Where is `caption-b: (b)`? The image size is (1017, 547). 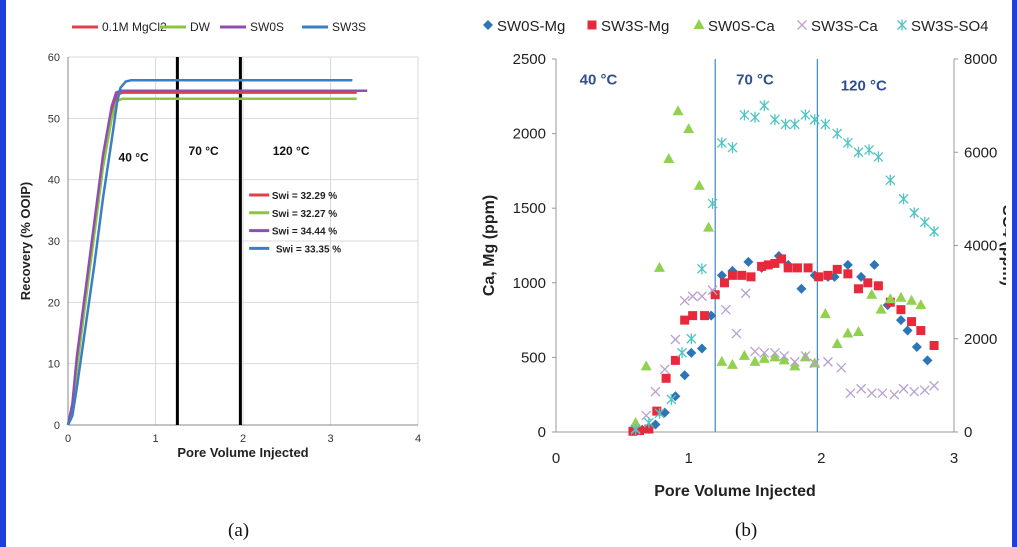
caption-b: (b) is located at coordinates (746, 530).